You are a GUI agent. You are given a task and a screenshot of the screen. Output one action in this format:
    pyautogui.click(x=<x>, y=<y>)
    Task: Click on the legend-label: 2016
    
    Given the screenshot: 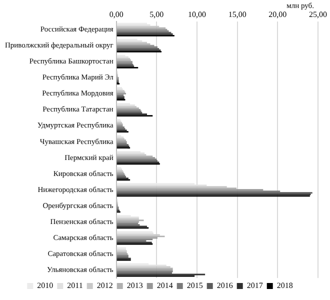 What is the action you would take?
    pyautogui.click(x=224, y=285)
    